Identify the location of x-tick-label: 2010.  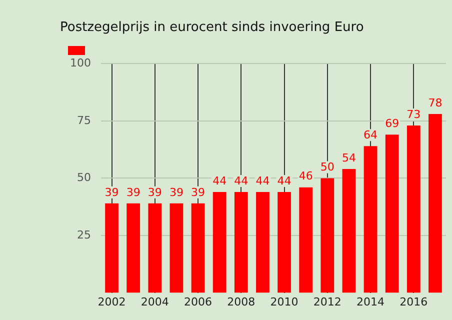
(284, 301).